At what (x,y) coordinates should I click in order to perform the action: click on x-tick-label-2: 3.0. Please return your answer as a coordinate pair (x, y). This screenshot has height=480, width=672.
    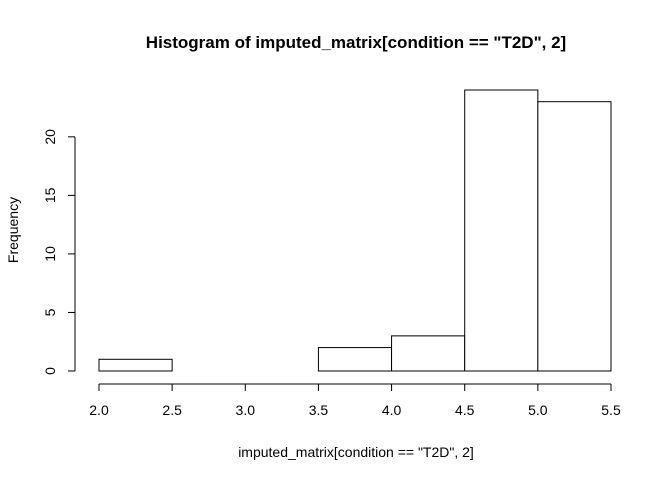
    Looking at the image, I should click on (246, 410).